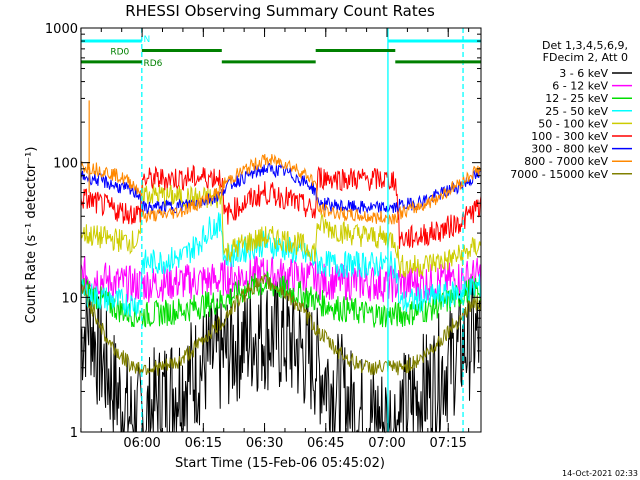 The image size is (640, 480). What do you see at coordinates (69, 298) in the screenshot?
I see `y-tick-label: 10` at bounding box center [69, 298].